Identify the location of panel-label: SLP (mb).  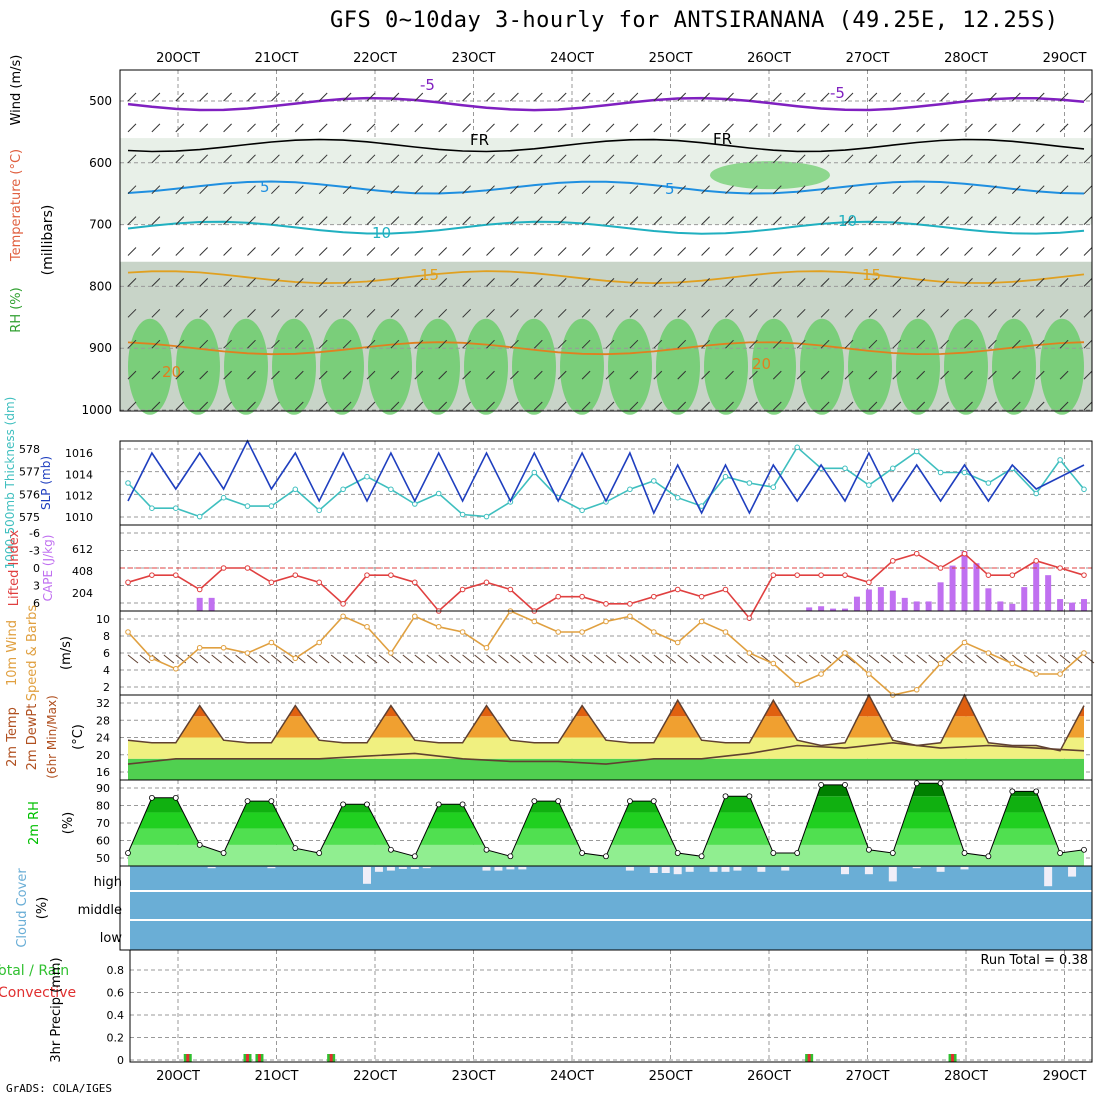
(46, 483).